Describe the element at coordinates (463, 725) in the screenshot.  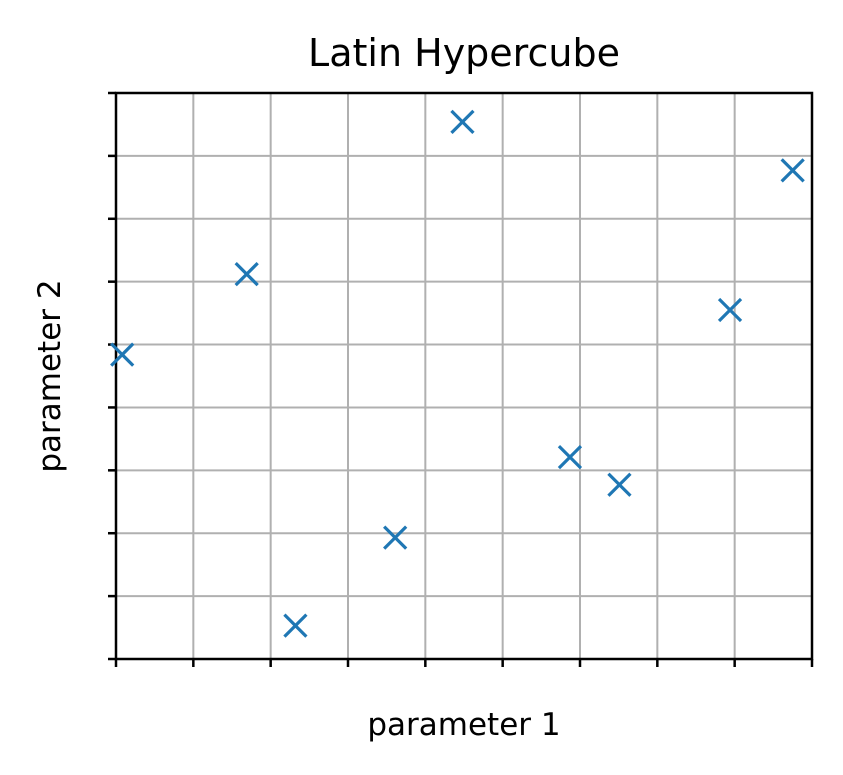
I see `x-axis-label: parameter 1` at that location.